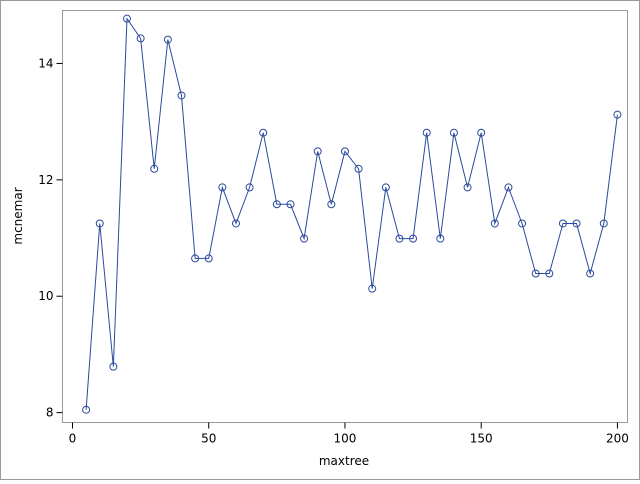 The height and width of the screenshot is (484, 640). I want to click on x-tick-label: 100, so click(345, 439).